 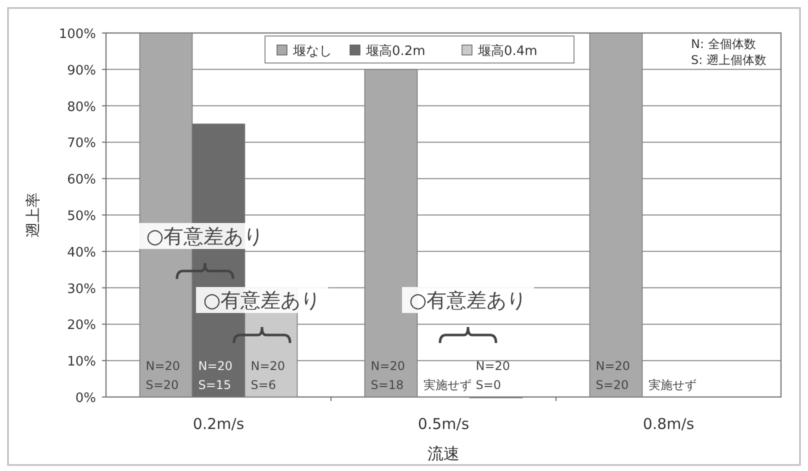 I want to click on y-tick-label: 100%, so click(x=77, y=34).